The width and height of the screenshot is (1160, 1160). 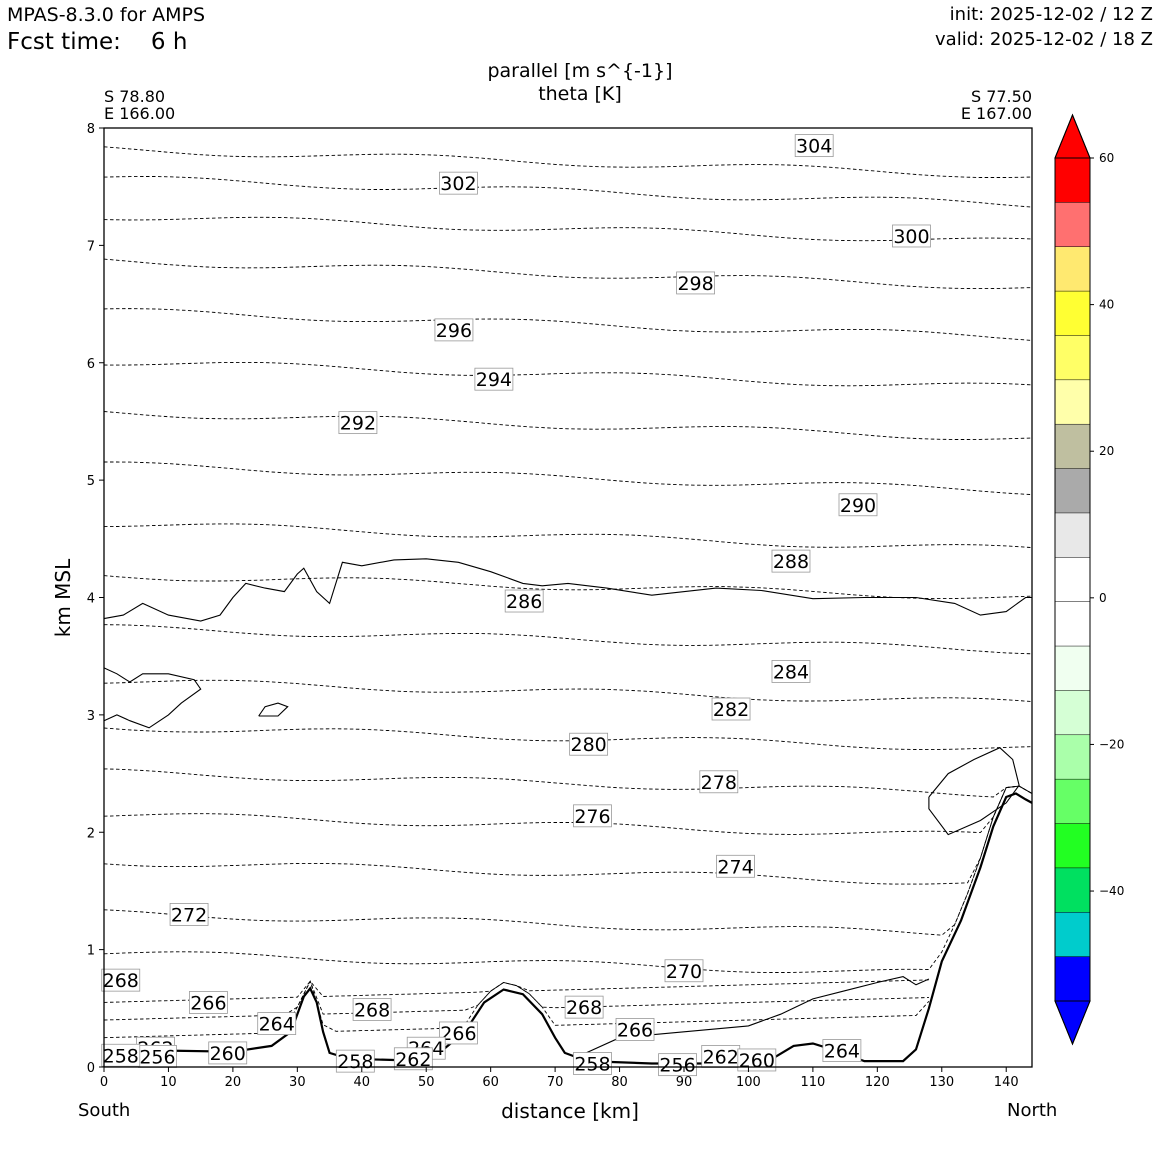 I want to click on contour-label: 256, so click(x=157, y=1057).